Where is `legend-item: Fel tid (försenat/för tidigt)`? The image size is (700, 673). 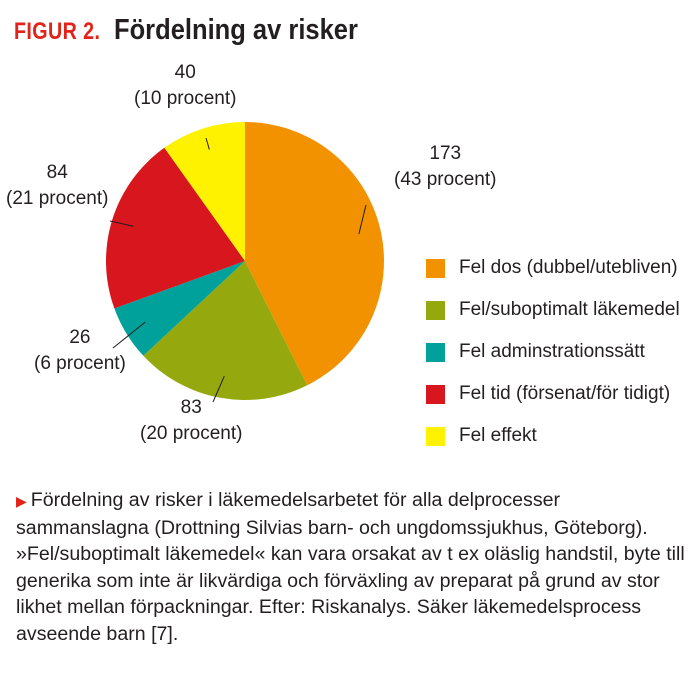
legend-item: Fel tid (försenat/för tidigt) is located at coordinates (553, 394).